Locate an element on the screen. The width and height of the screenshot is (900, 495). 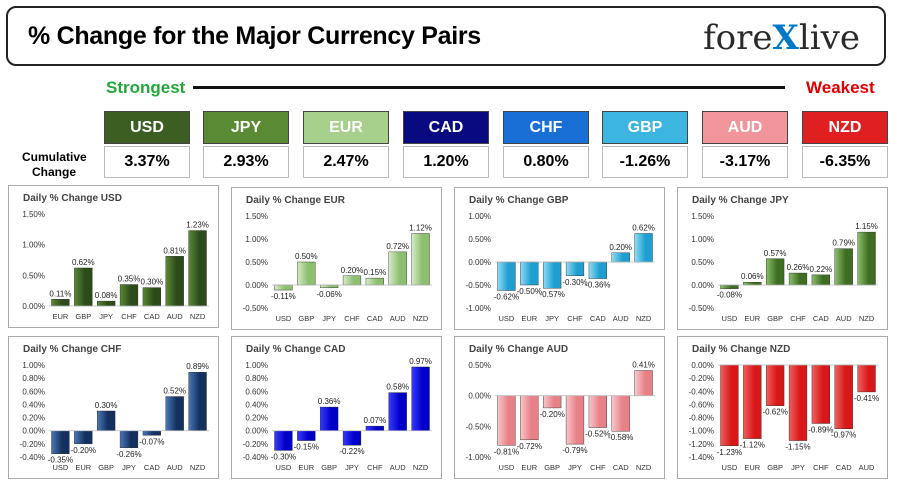
currency-cad: CAD 1.20% is located at coordinates (446, 144).